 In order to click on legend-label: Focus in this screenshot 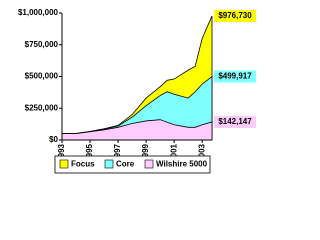, I will do `click(83, 164)`.